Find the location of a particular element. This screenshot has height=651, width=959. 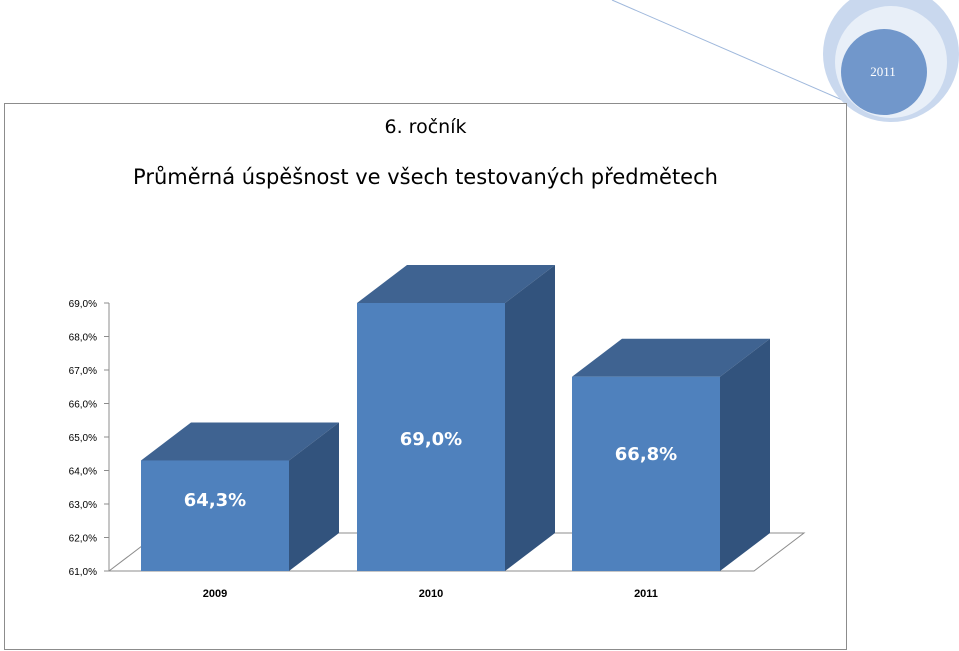

y-tick-label: 66,0% is located at coordinates (83, 405).